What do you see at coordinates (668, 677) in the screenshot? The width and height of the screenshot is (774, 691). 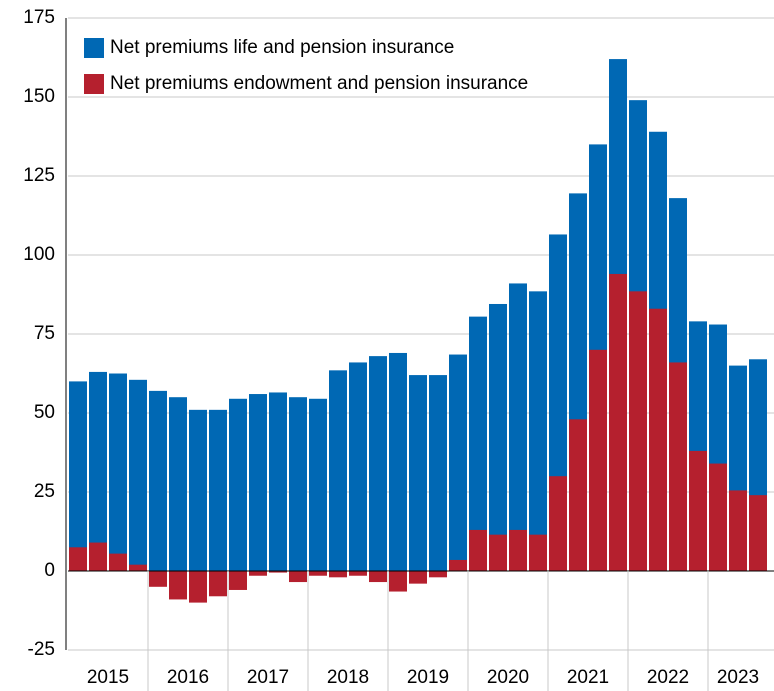 I see `x-tick-label: 2022` at bounding box center [668, 677].